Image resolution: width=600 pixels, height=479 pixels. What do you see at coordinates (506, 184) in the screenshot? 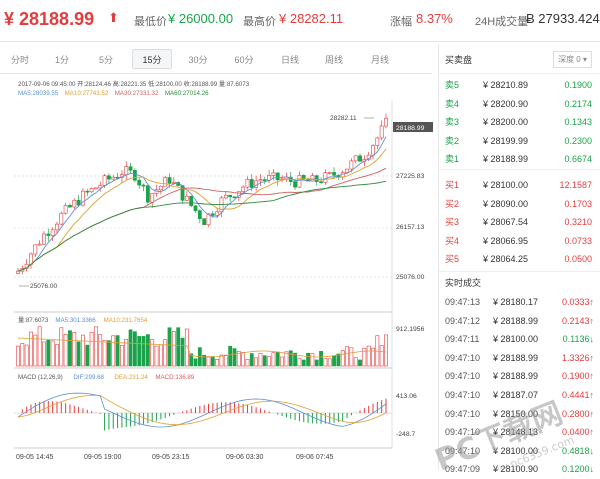
I see `bid-price: ¥ 28100.00` at bounding box center [506, 184].